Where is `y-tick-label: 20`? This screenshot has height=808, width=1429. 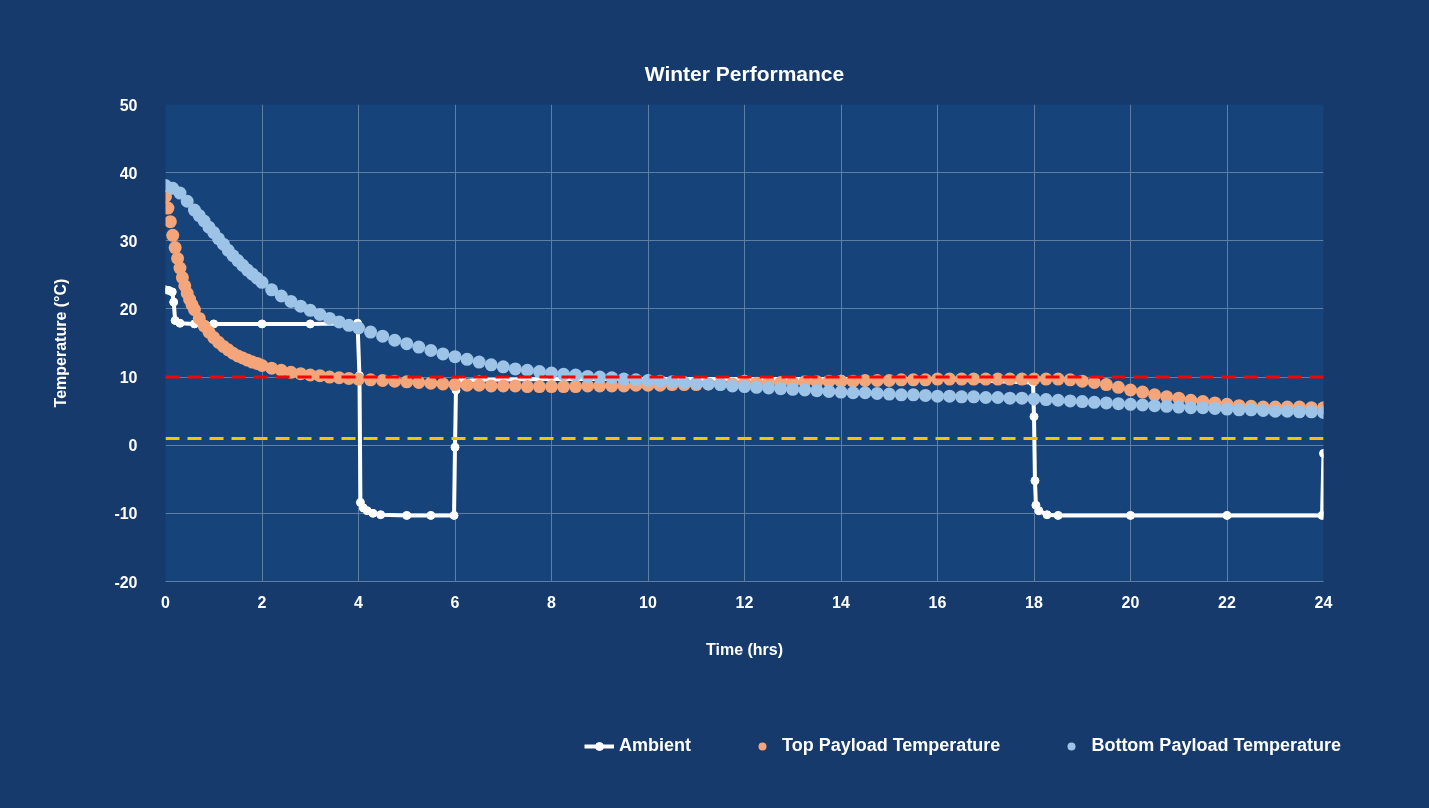 y-tick-label: 20 is located at coordinates (128, 309).